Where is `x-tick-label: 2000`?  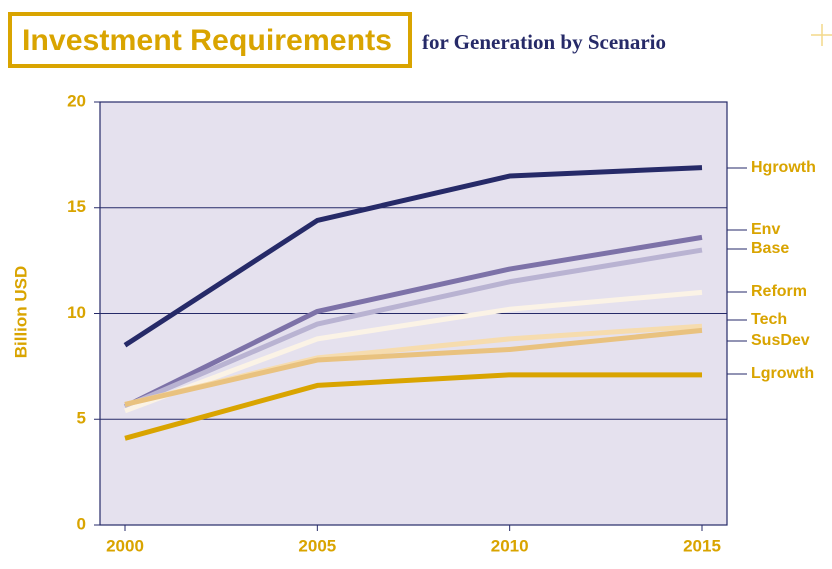 x-tick-label: 2000 is located at coordinates (125, 545).